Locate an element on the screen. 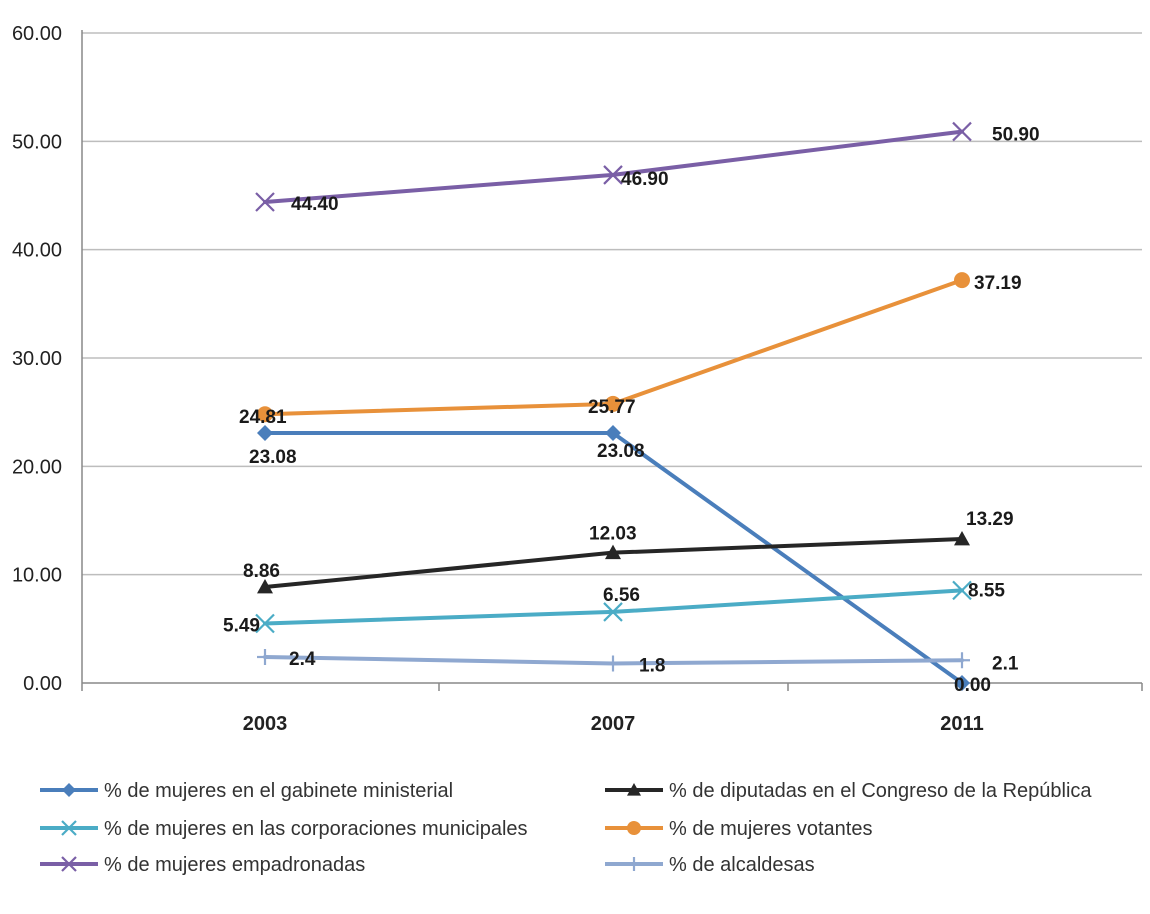  legend-item: % de alcaldesas is located at coordinates (710, 865).